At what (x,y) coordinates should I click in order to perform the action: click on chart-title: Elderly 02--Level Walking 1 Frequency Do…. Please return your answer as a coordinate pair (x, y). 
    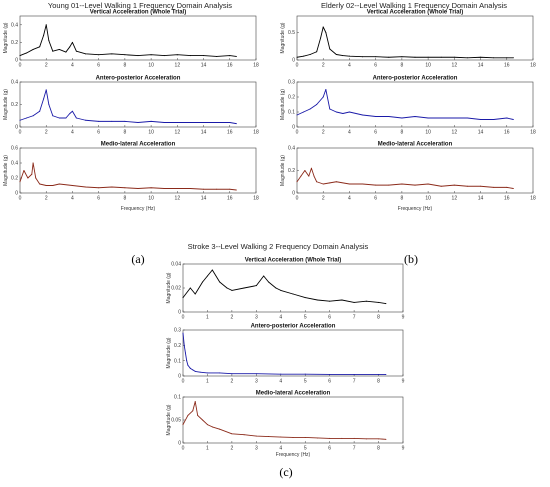
    Looking at the image, I should click on (414, 5).